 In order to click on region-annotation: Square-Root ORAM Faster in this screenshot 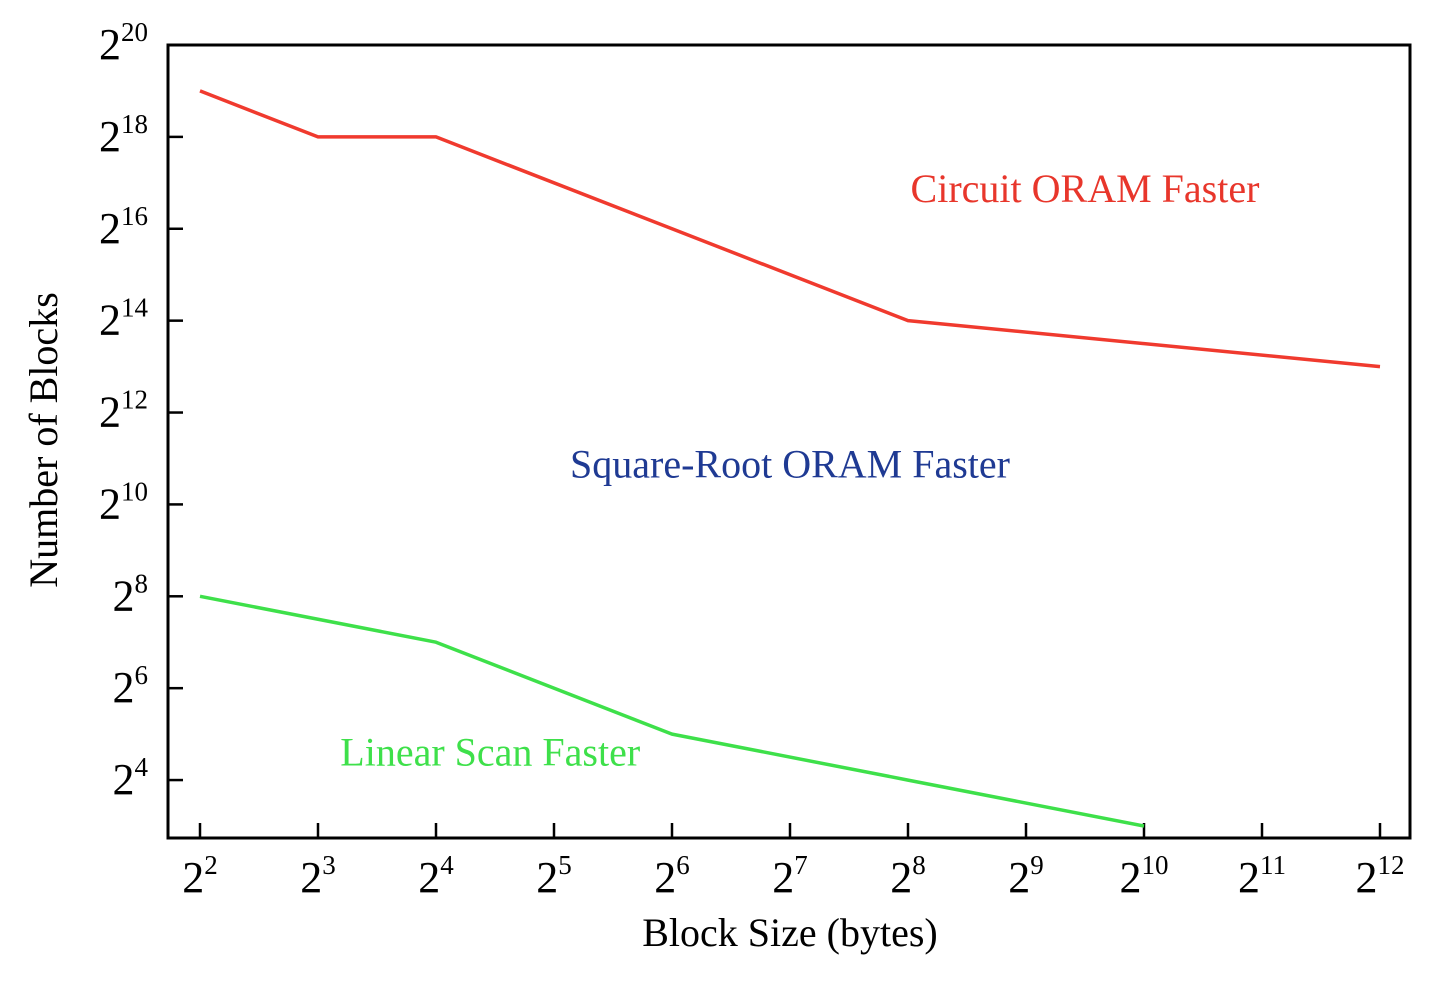, I will do `click(790, 464)`.